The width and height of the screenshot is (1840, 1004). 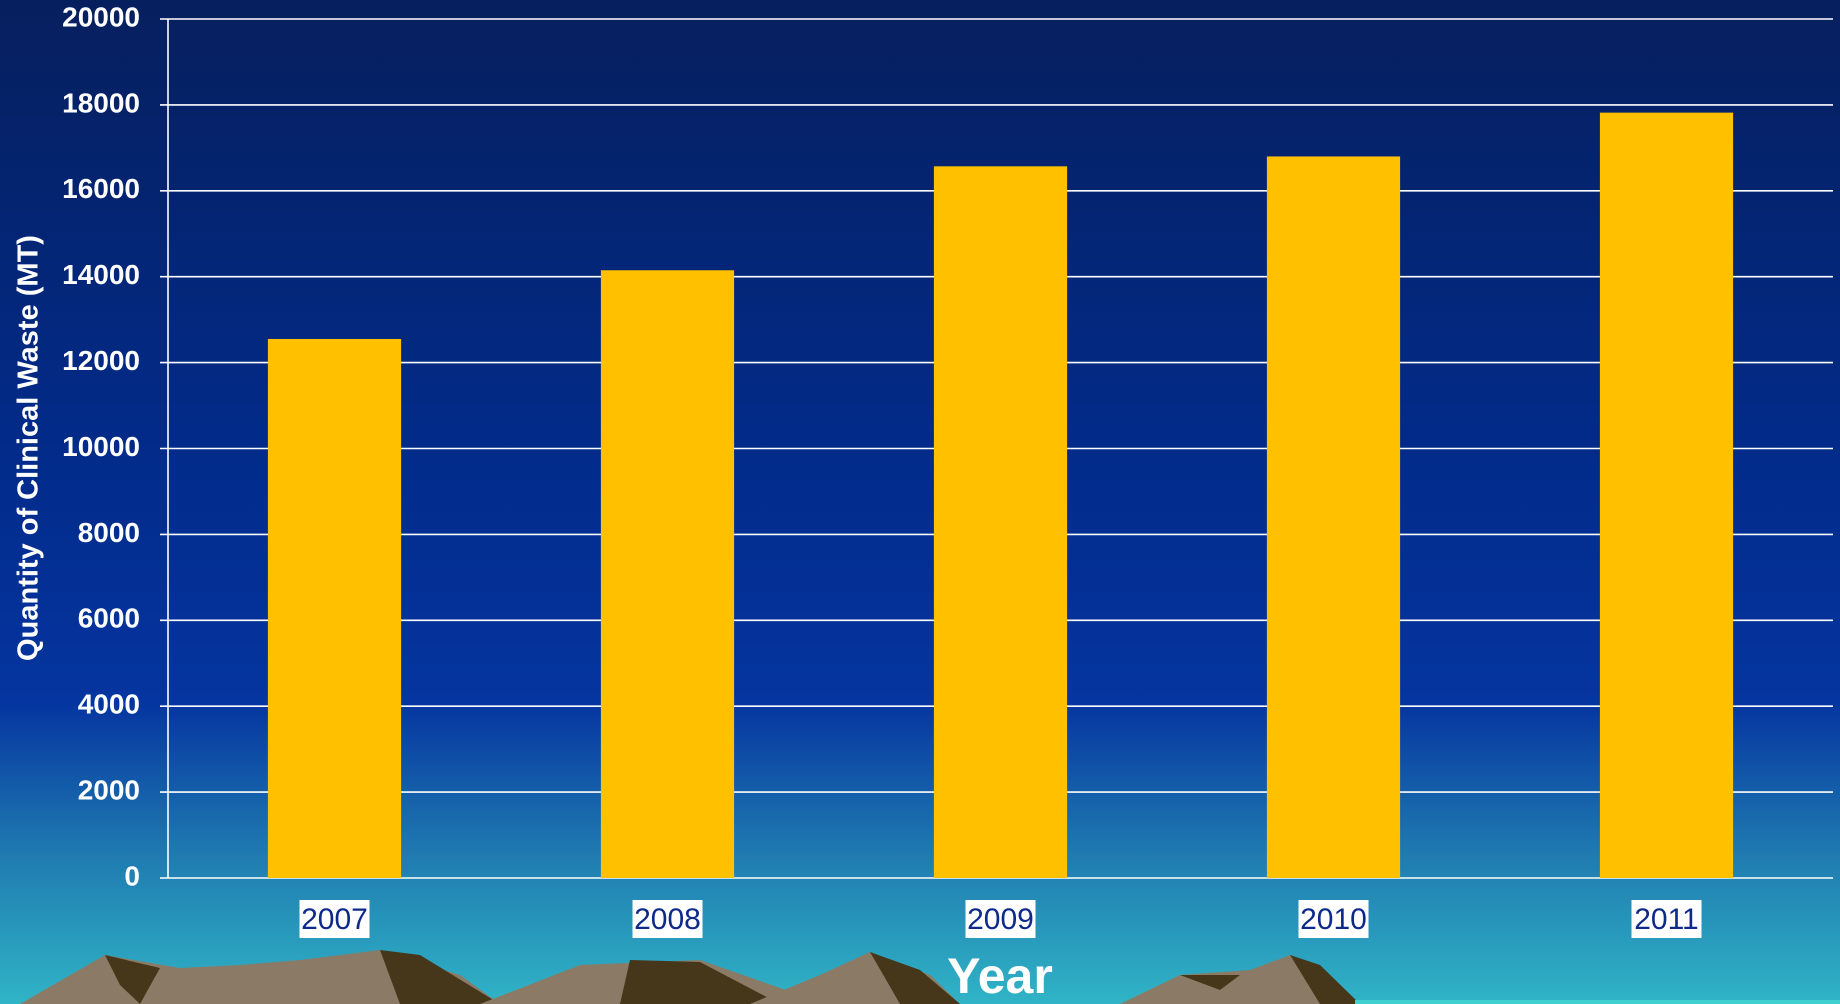 I want to click on x-tick-label: 2009, so click(x=1000, y=919).